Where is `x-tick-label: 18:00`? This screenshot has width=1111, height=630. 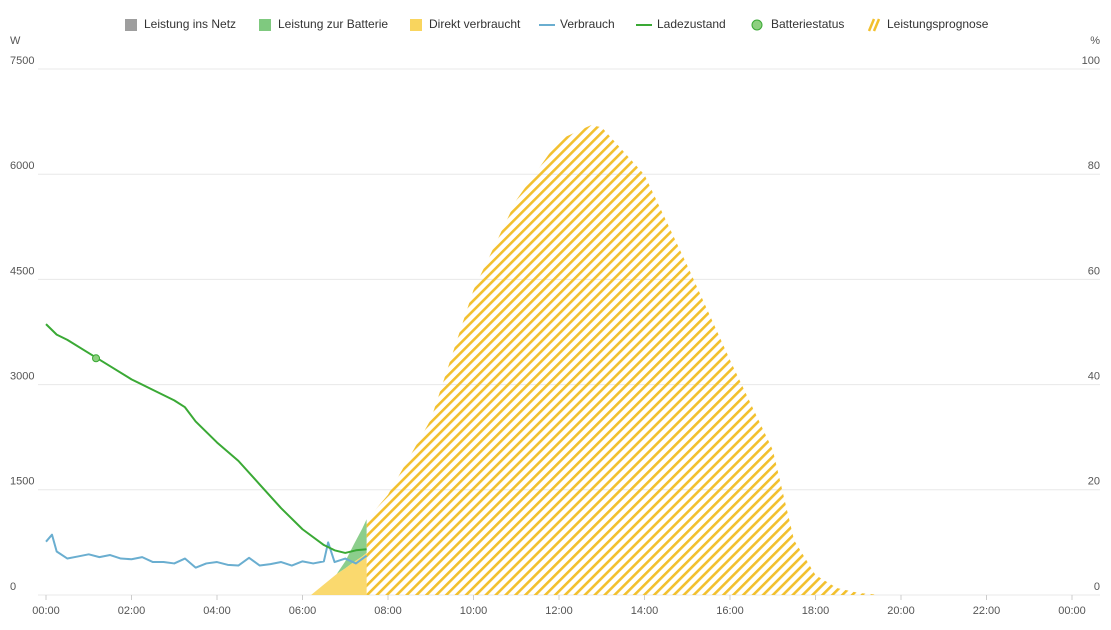
x-tick-label: 18:00 is located at coordinates (816, 611).